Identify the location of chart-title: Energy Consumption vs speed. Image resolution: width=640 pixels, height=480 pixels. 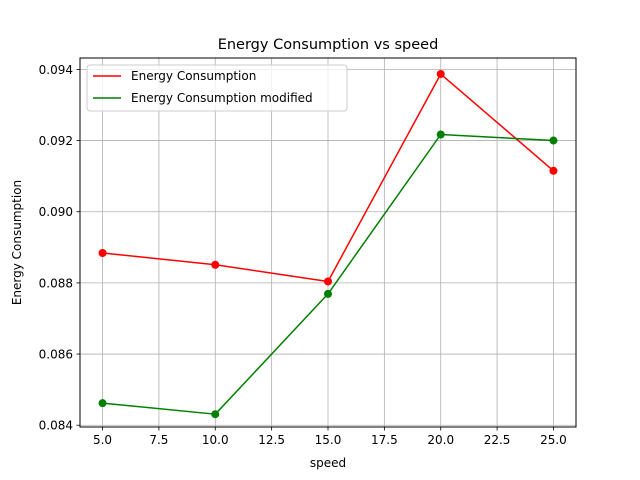
(328, 45).